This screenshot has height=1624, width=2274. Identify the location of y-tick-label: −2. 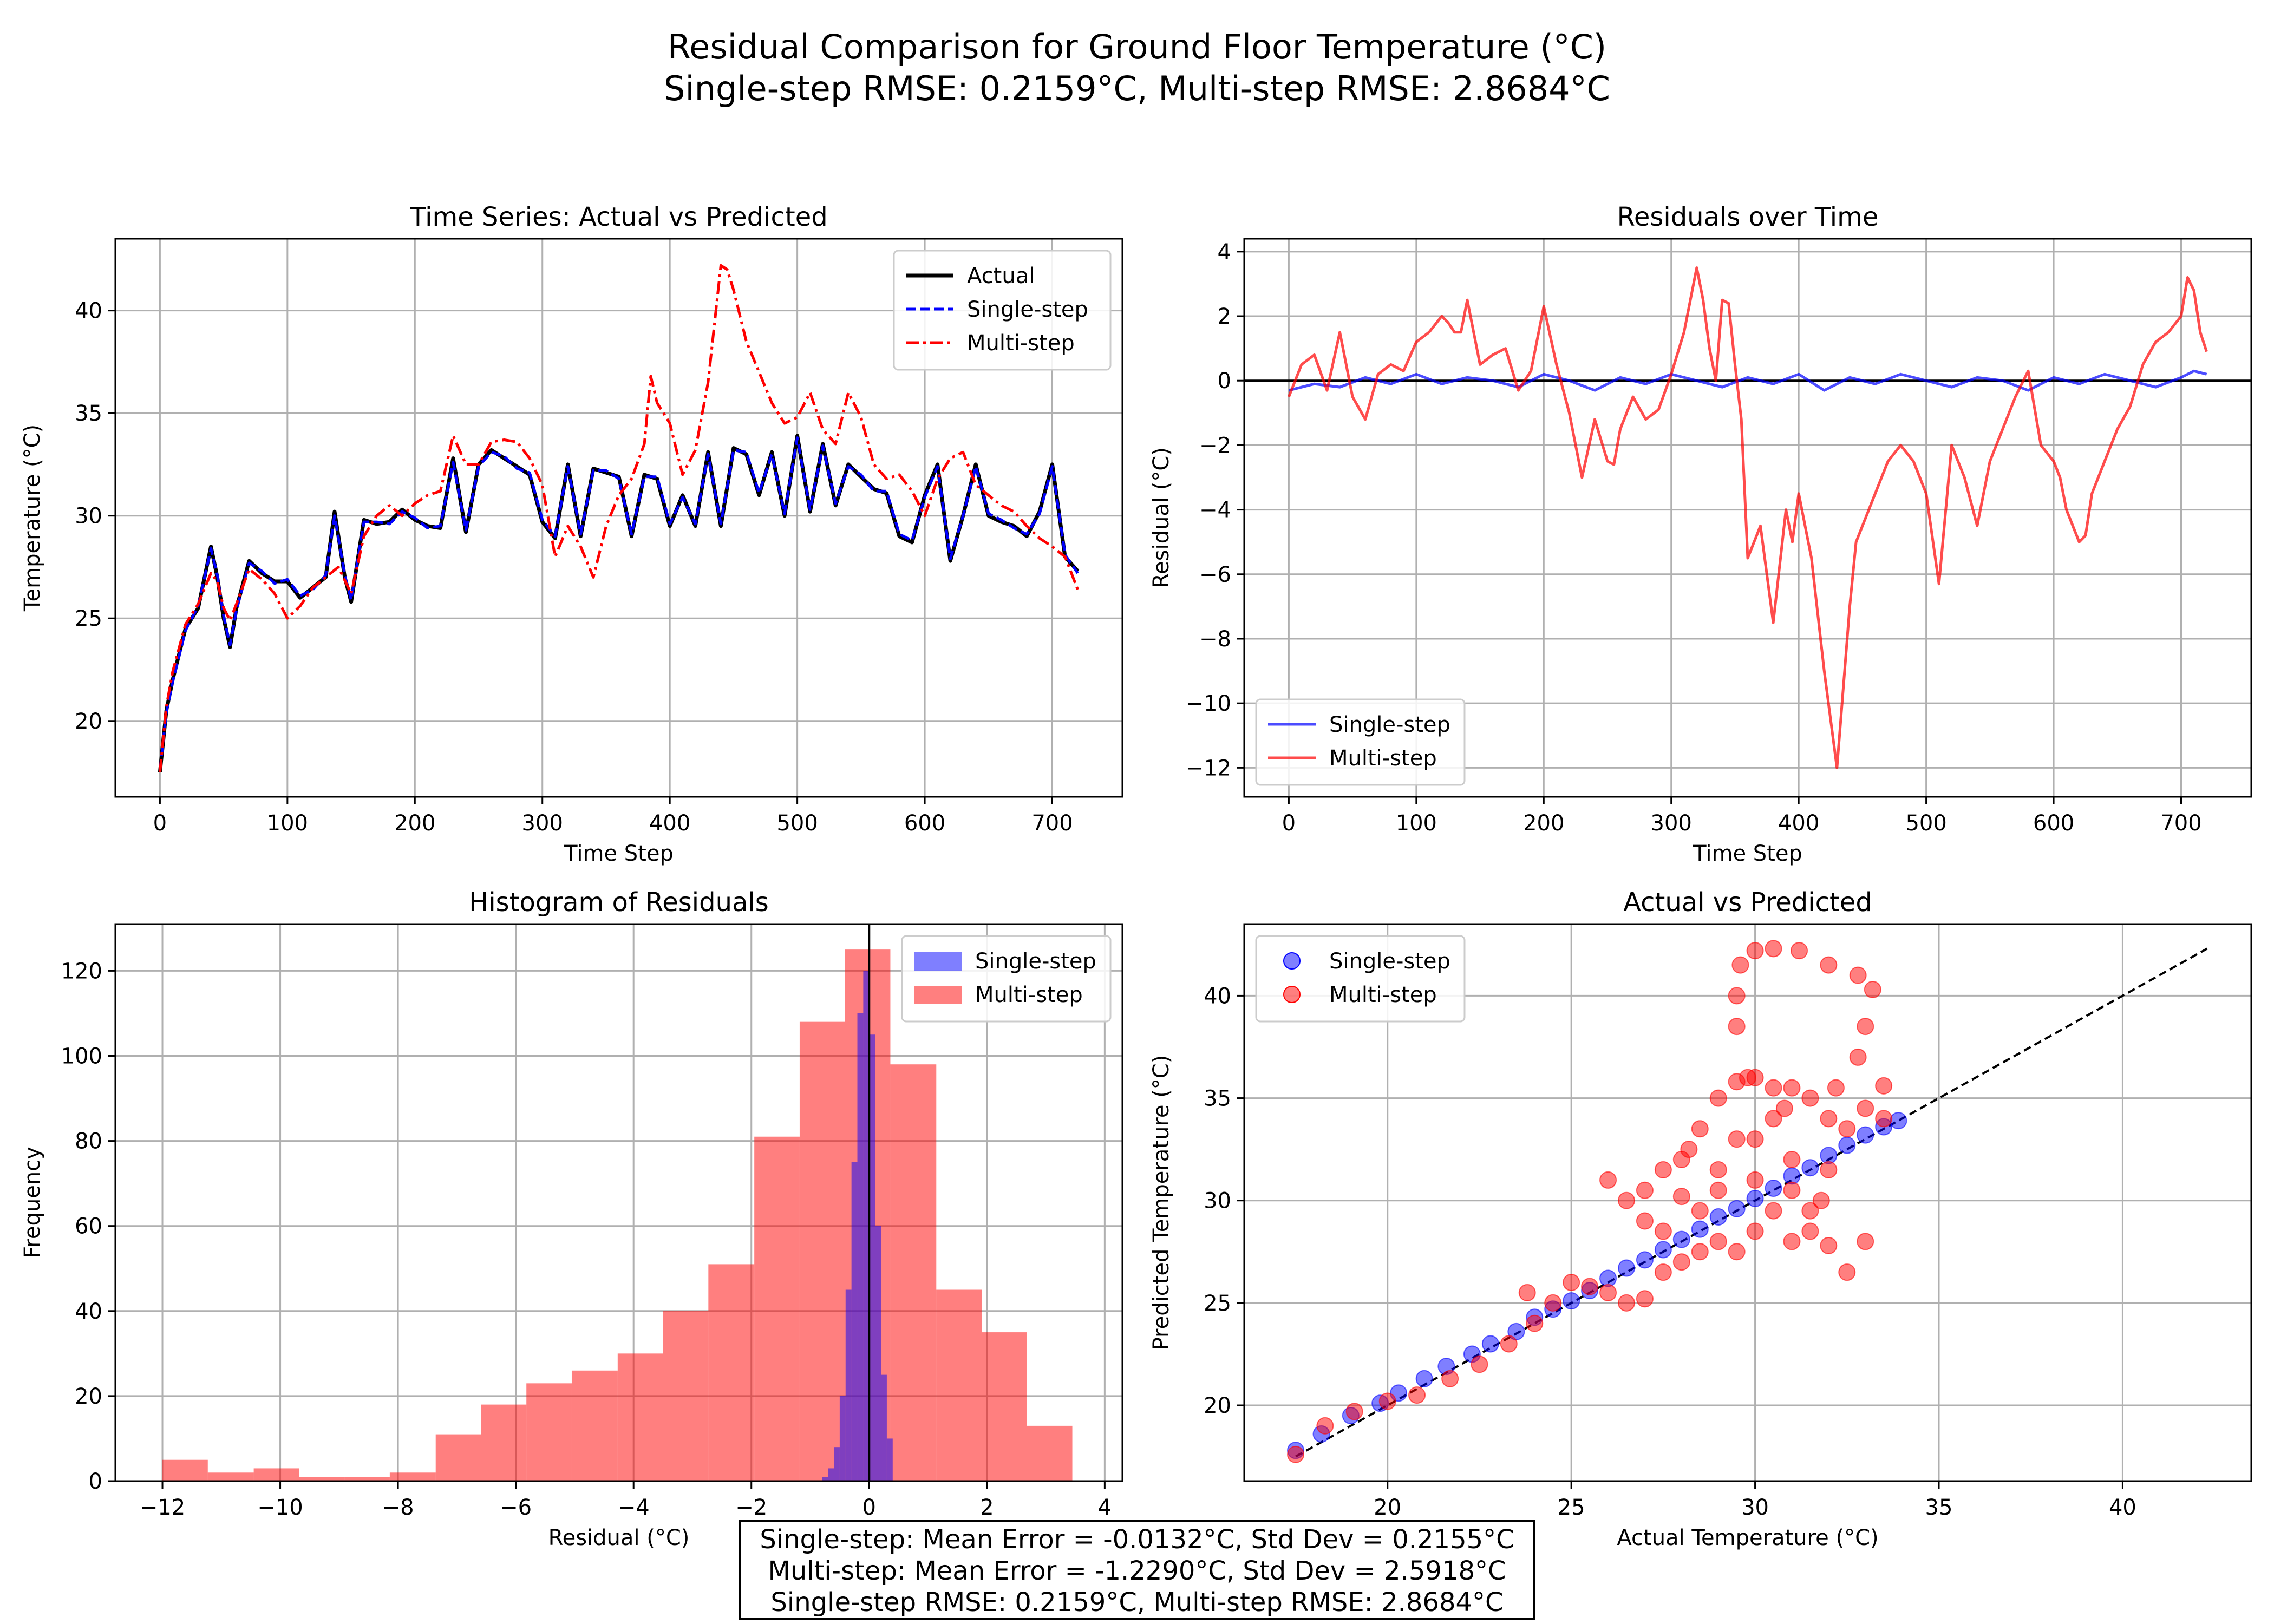
(1215, 446).